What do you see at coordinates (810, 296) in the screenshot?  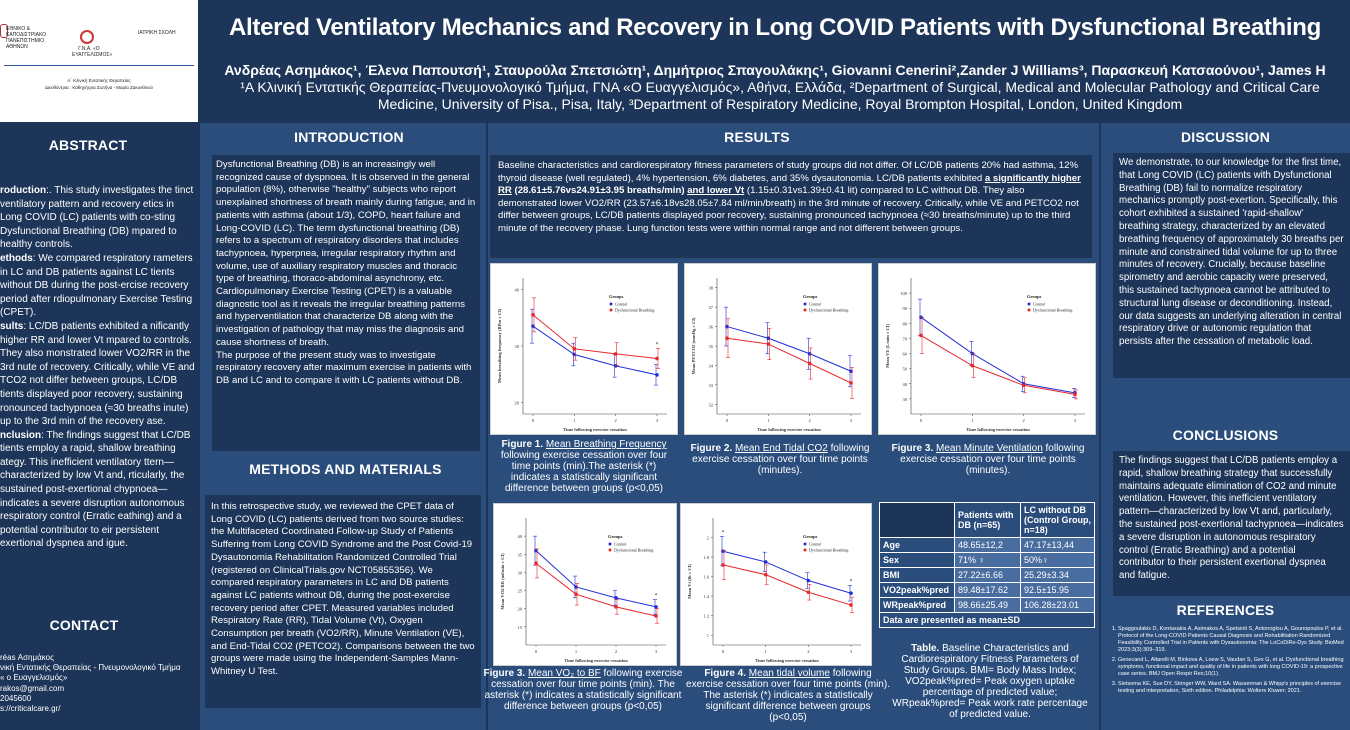 I see `legend-title: Groups` at bounding box center [810, 296].